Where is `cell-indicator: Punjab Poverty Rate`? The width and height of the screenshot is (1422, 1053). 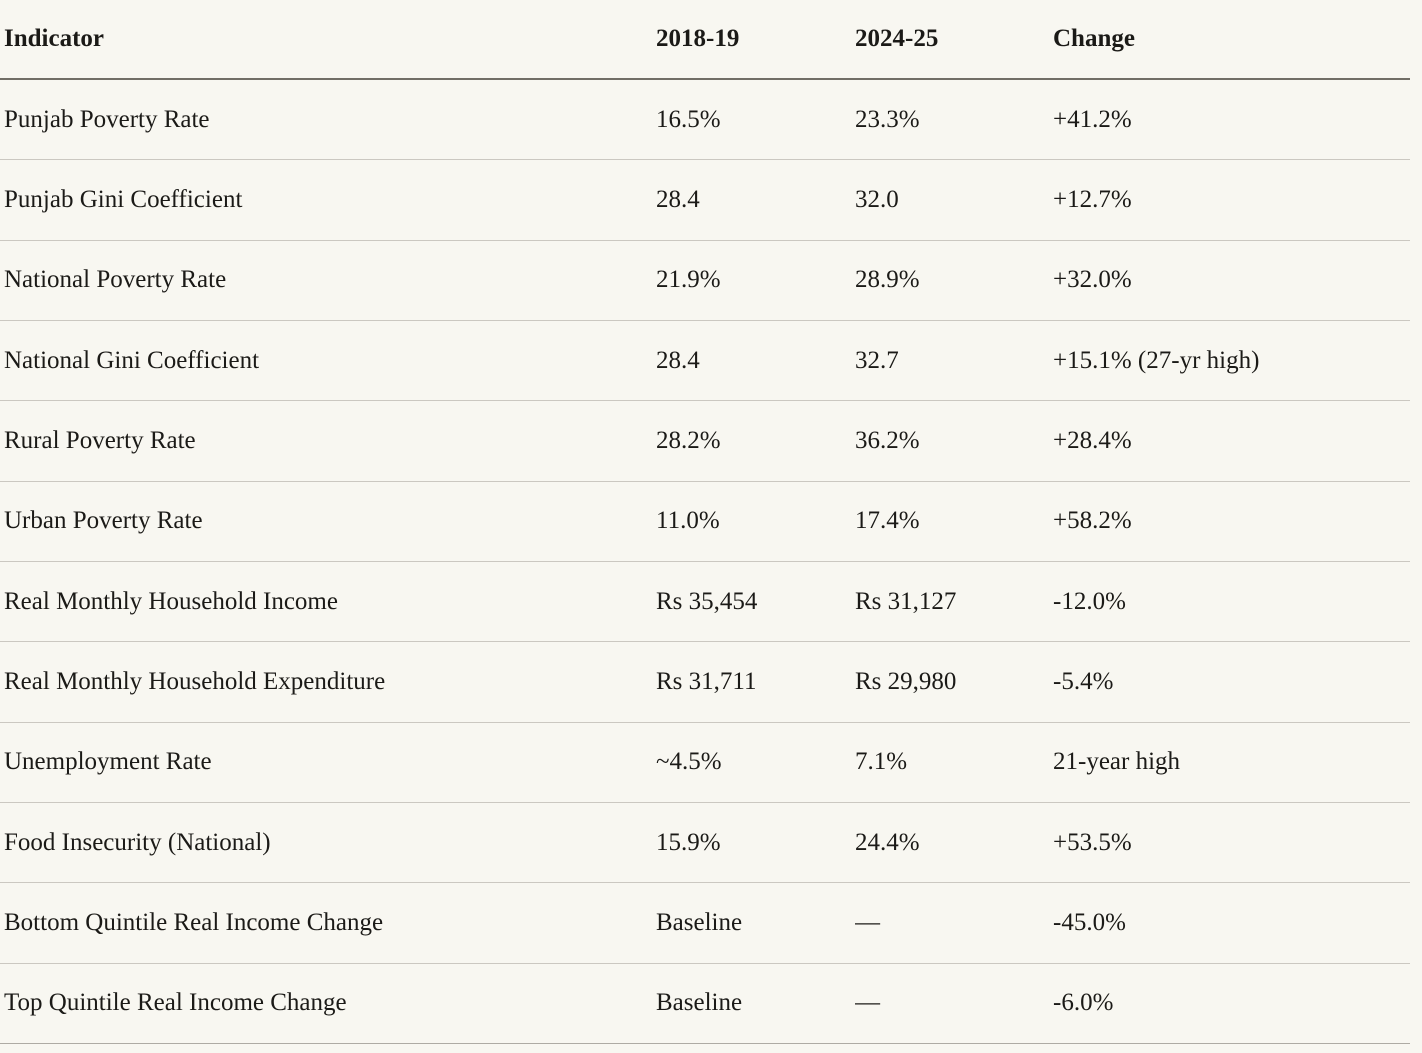
cell-indicator: Punjab Poverty Rate is located at coordinates (107, 119).